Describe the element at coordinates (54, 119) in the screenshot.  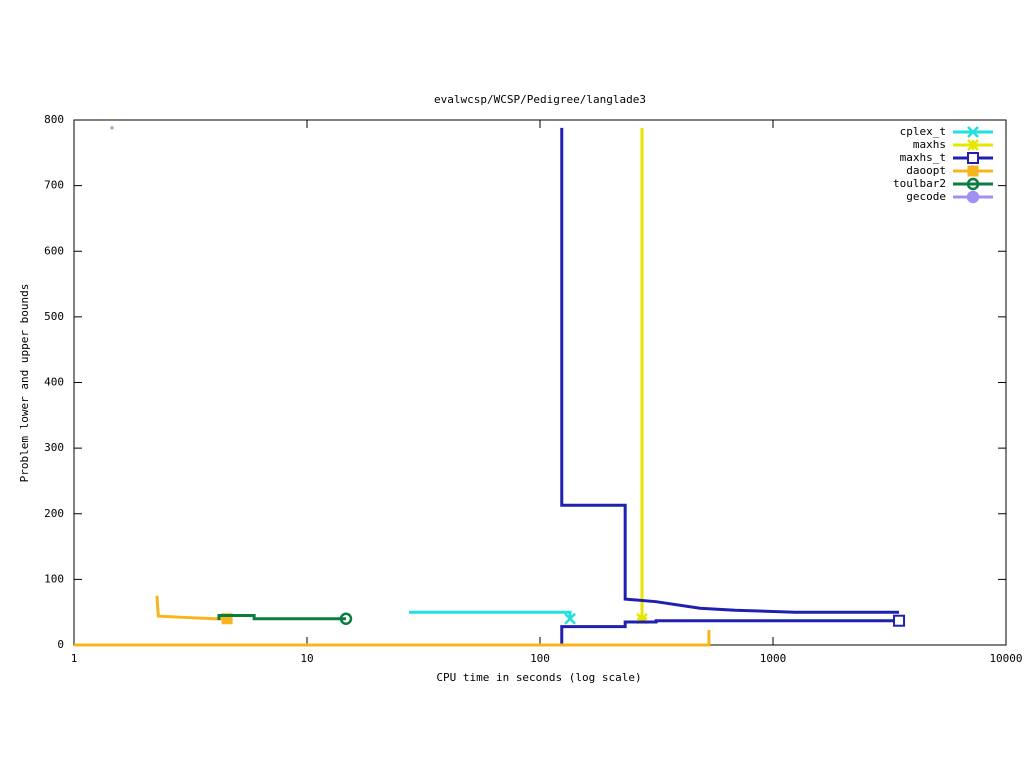
I see `y-tick-label: 800` at that location.